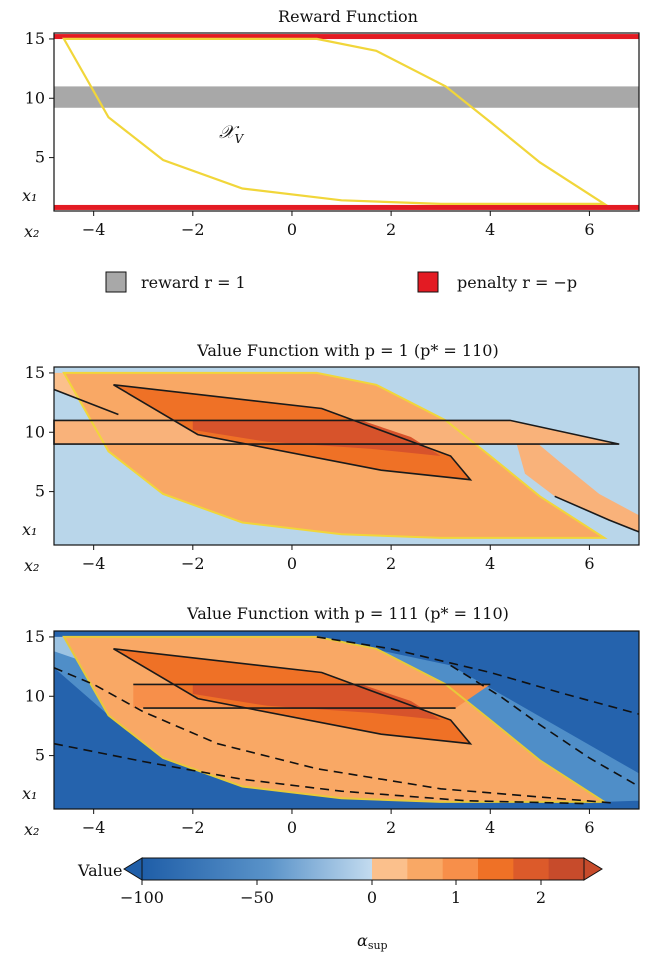 The height and width of the screenshot is (956, 649). Describe the element at coordinates (517, 282) in the screenshot. I see `legend-penalty-label: penalty r = −p` at that location.